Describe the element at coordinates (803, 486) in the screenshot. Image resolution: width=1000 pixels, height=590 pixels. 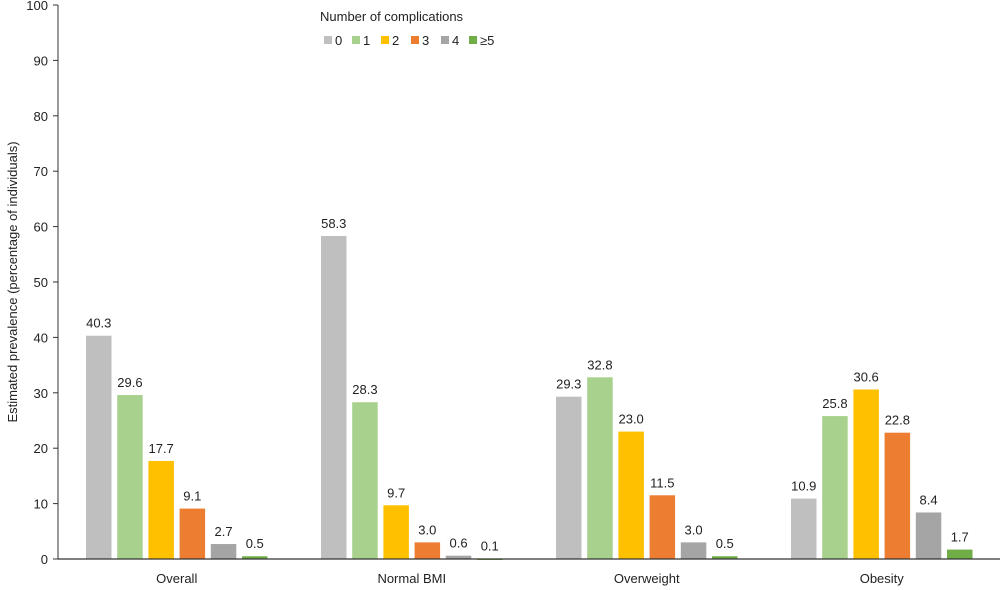
I see `data-label: 10.9` at that location.